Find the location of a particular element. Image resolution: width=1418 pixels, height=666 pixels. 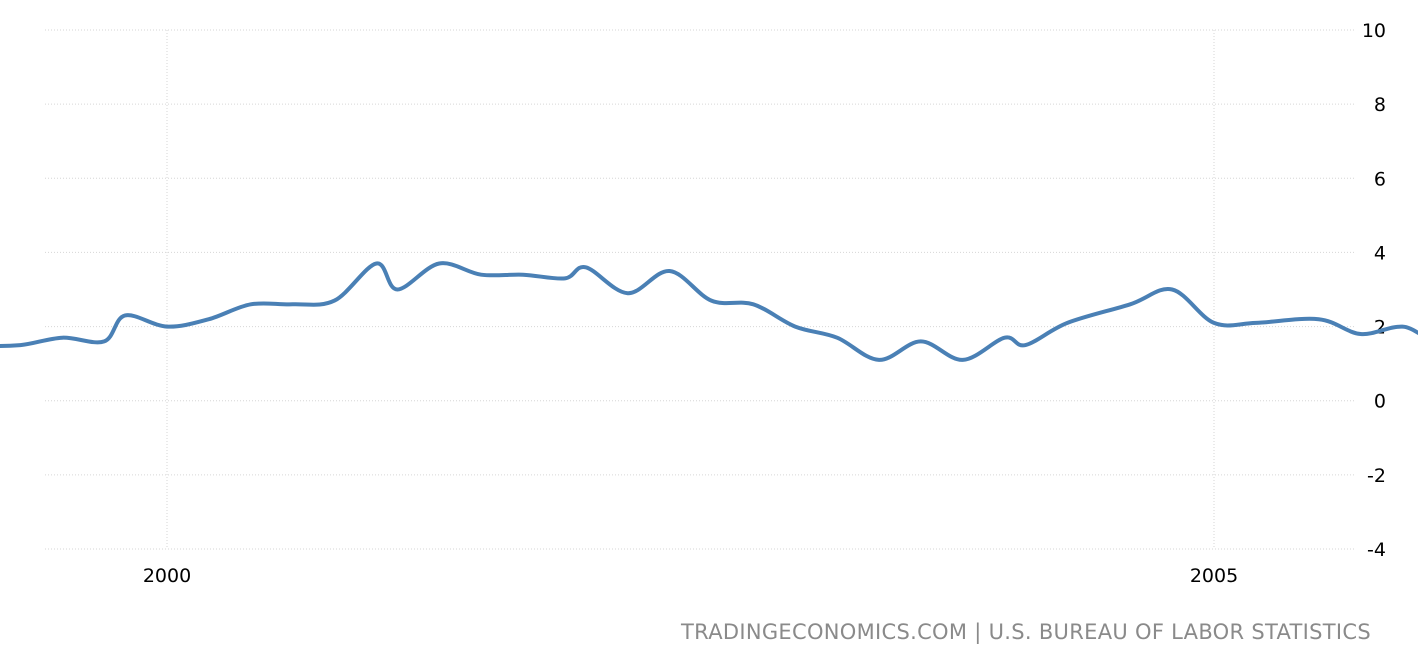

y-tick-label: 8 is located at coordinates (1380, 105).